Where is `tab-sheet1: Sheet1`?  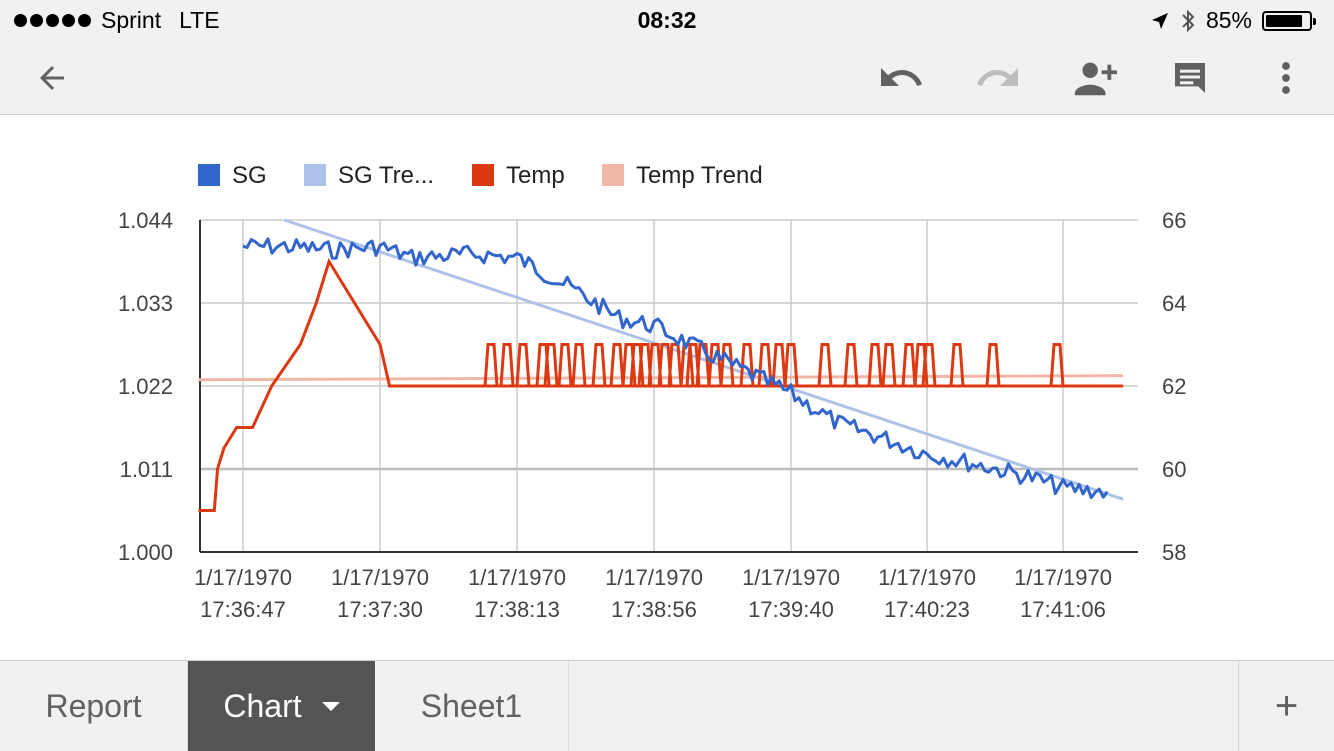 tab-sheet1: Sheet1 is located at coordinates (472, 706).